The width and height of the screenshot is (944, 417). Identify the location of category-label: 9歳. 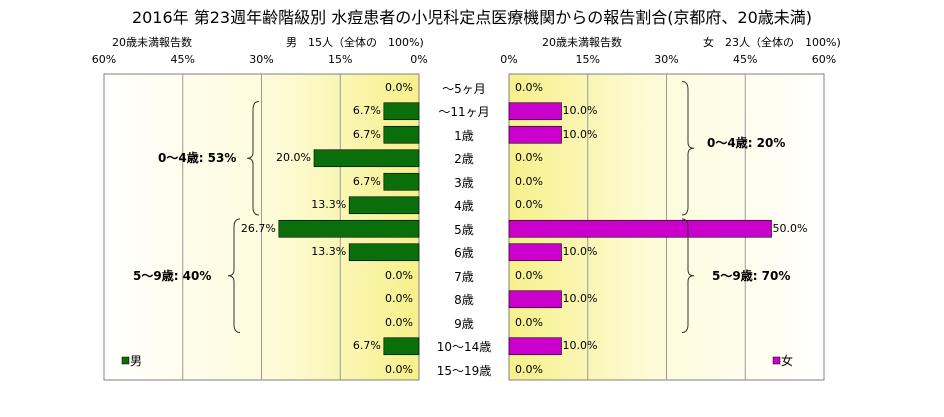
(464, 323).